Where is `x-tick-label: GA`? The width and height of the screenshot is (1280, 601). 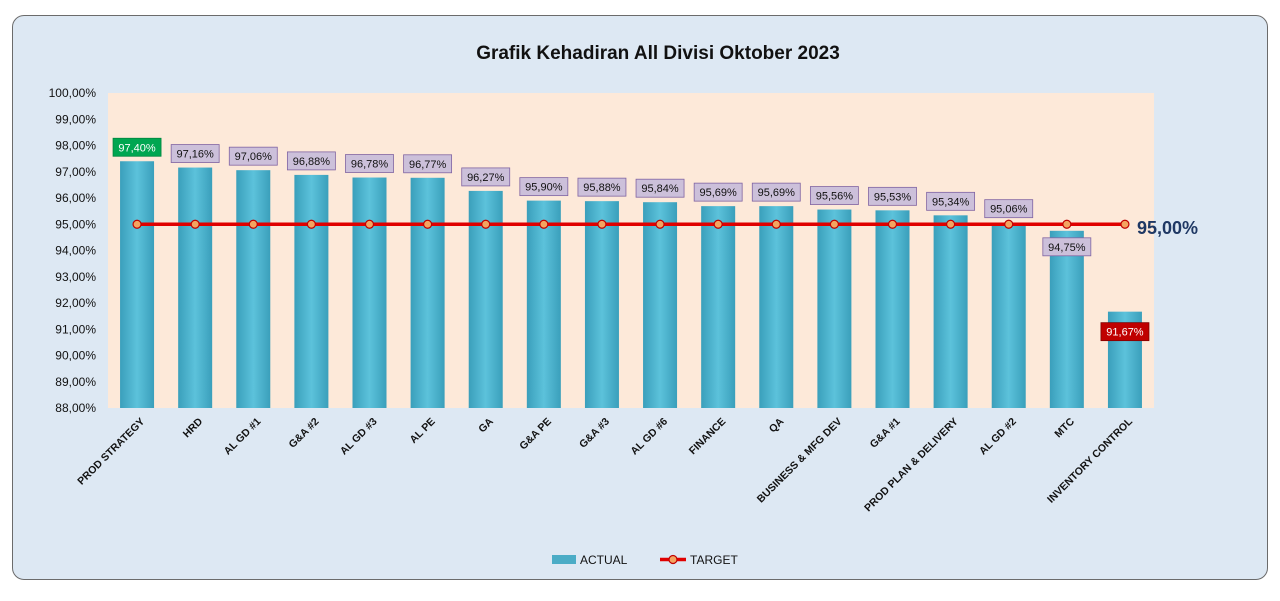
x-tick-label: GA is located at coordinates (486, 425).